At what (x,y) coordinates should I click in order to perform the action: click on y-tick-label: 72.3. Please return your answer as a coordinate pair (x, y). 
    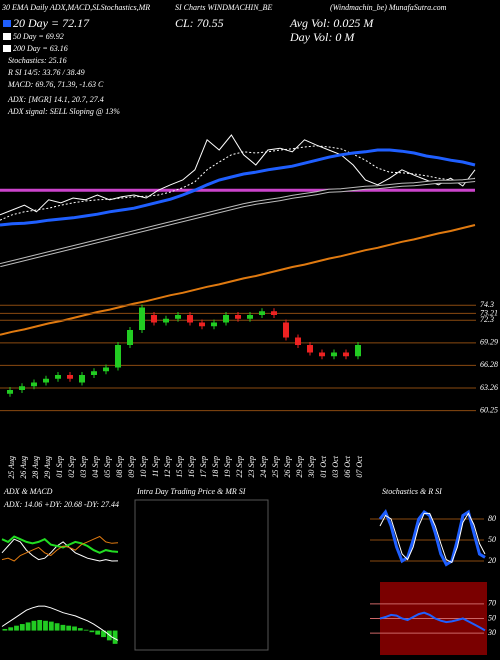
    Looking at the image, I should click on (487, 319).